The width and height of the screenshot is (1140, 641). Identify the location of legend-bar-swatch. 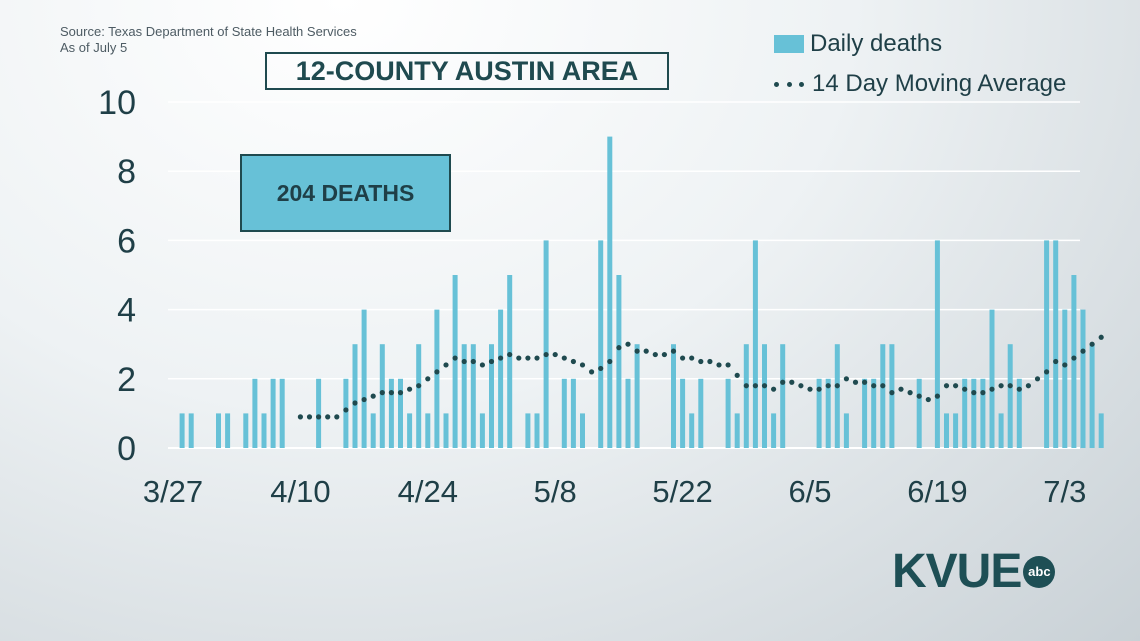
(789, 44).